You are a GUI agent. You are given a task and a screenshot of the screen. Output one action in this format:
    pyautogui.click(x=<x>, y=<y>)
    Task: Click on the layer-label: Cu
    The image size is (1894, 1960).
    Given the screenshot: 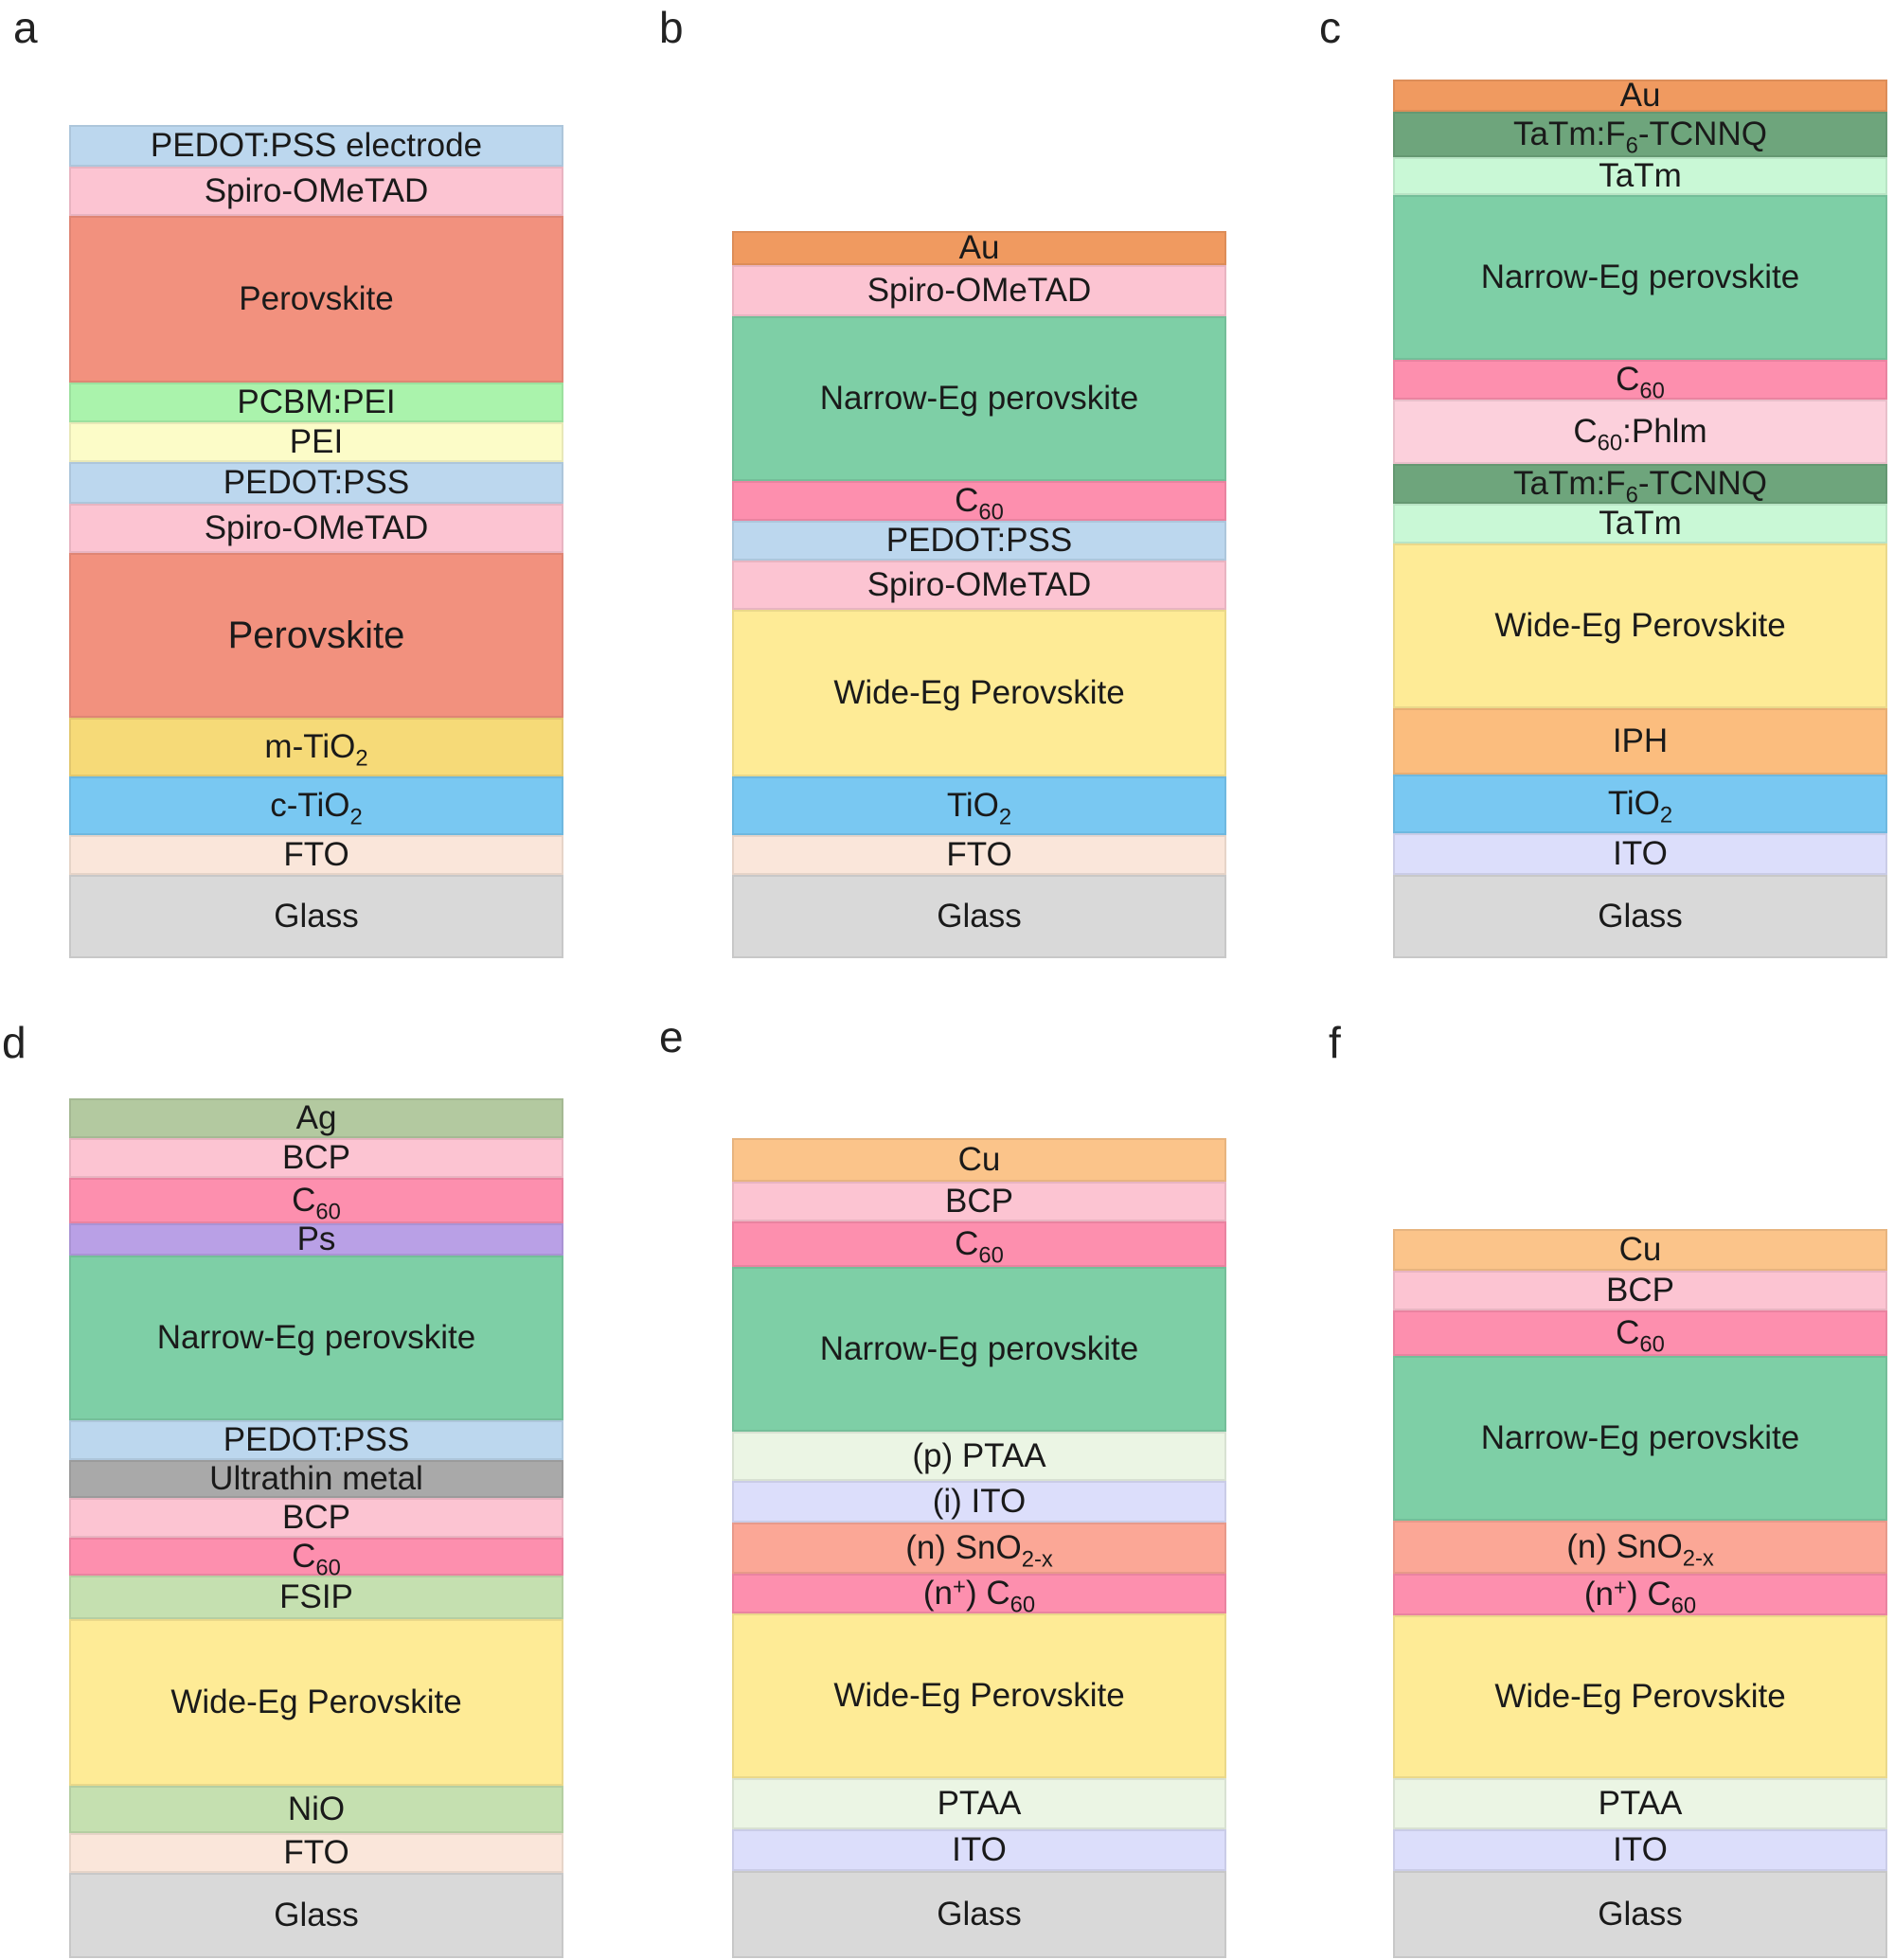 What is the action you would take?
    pyautogui.click(x=979, y=1159)
    